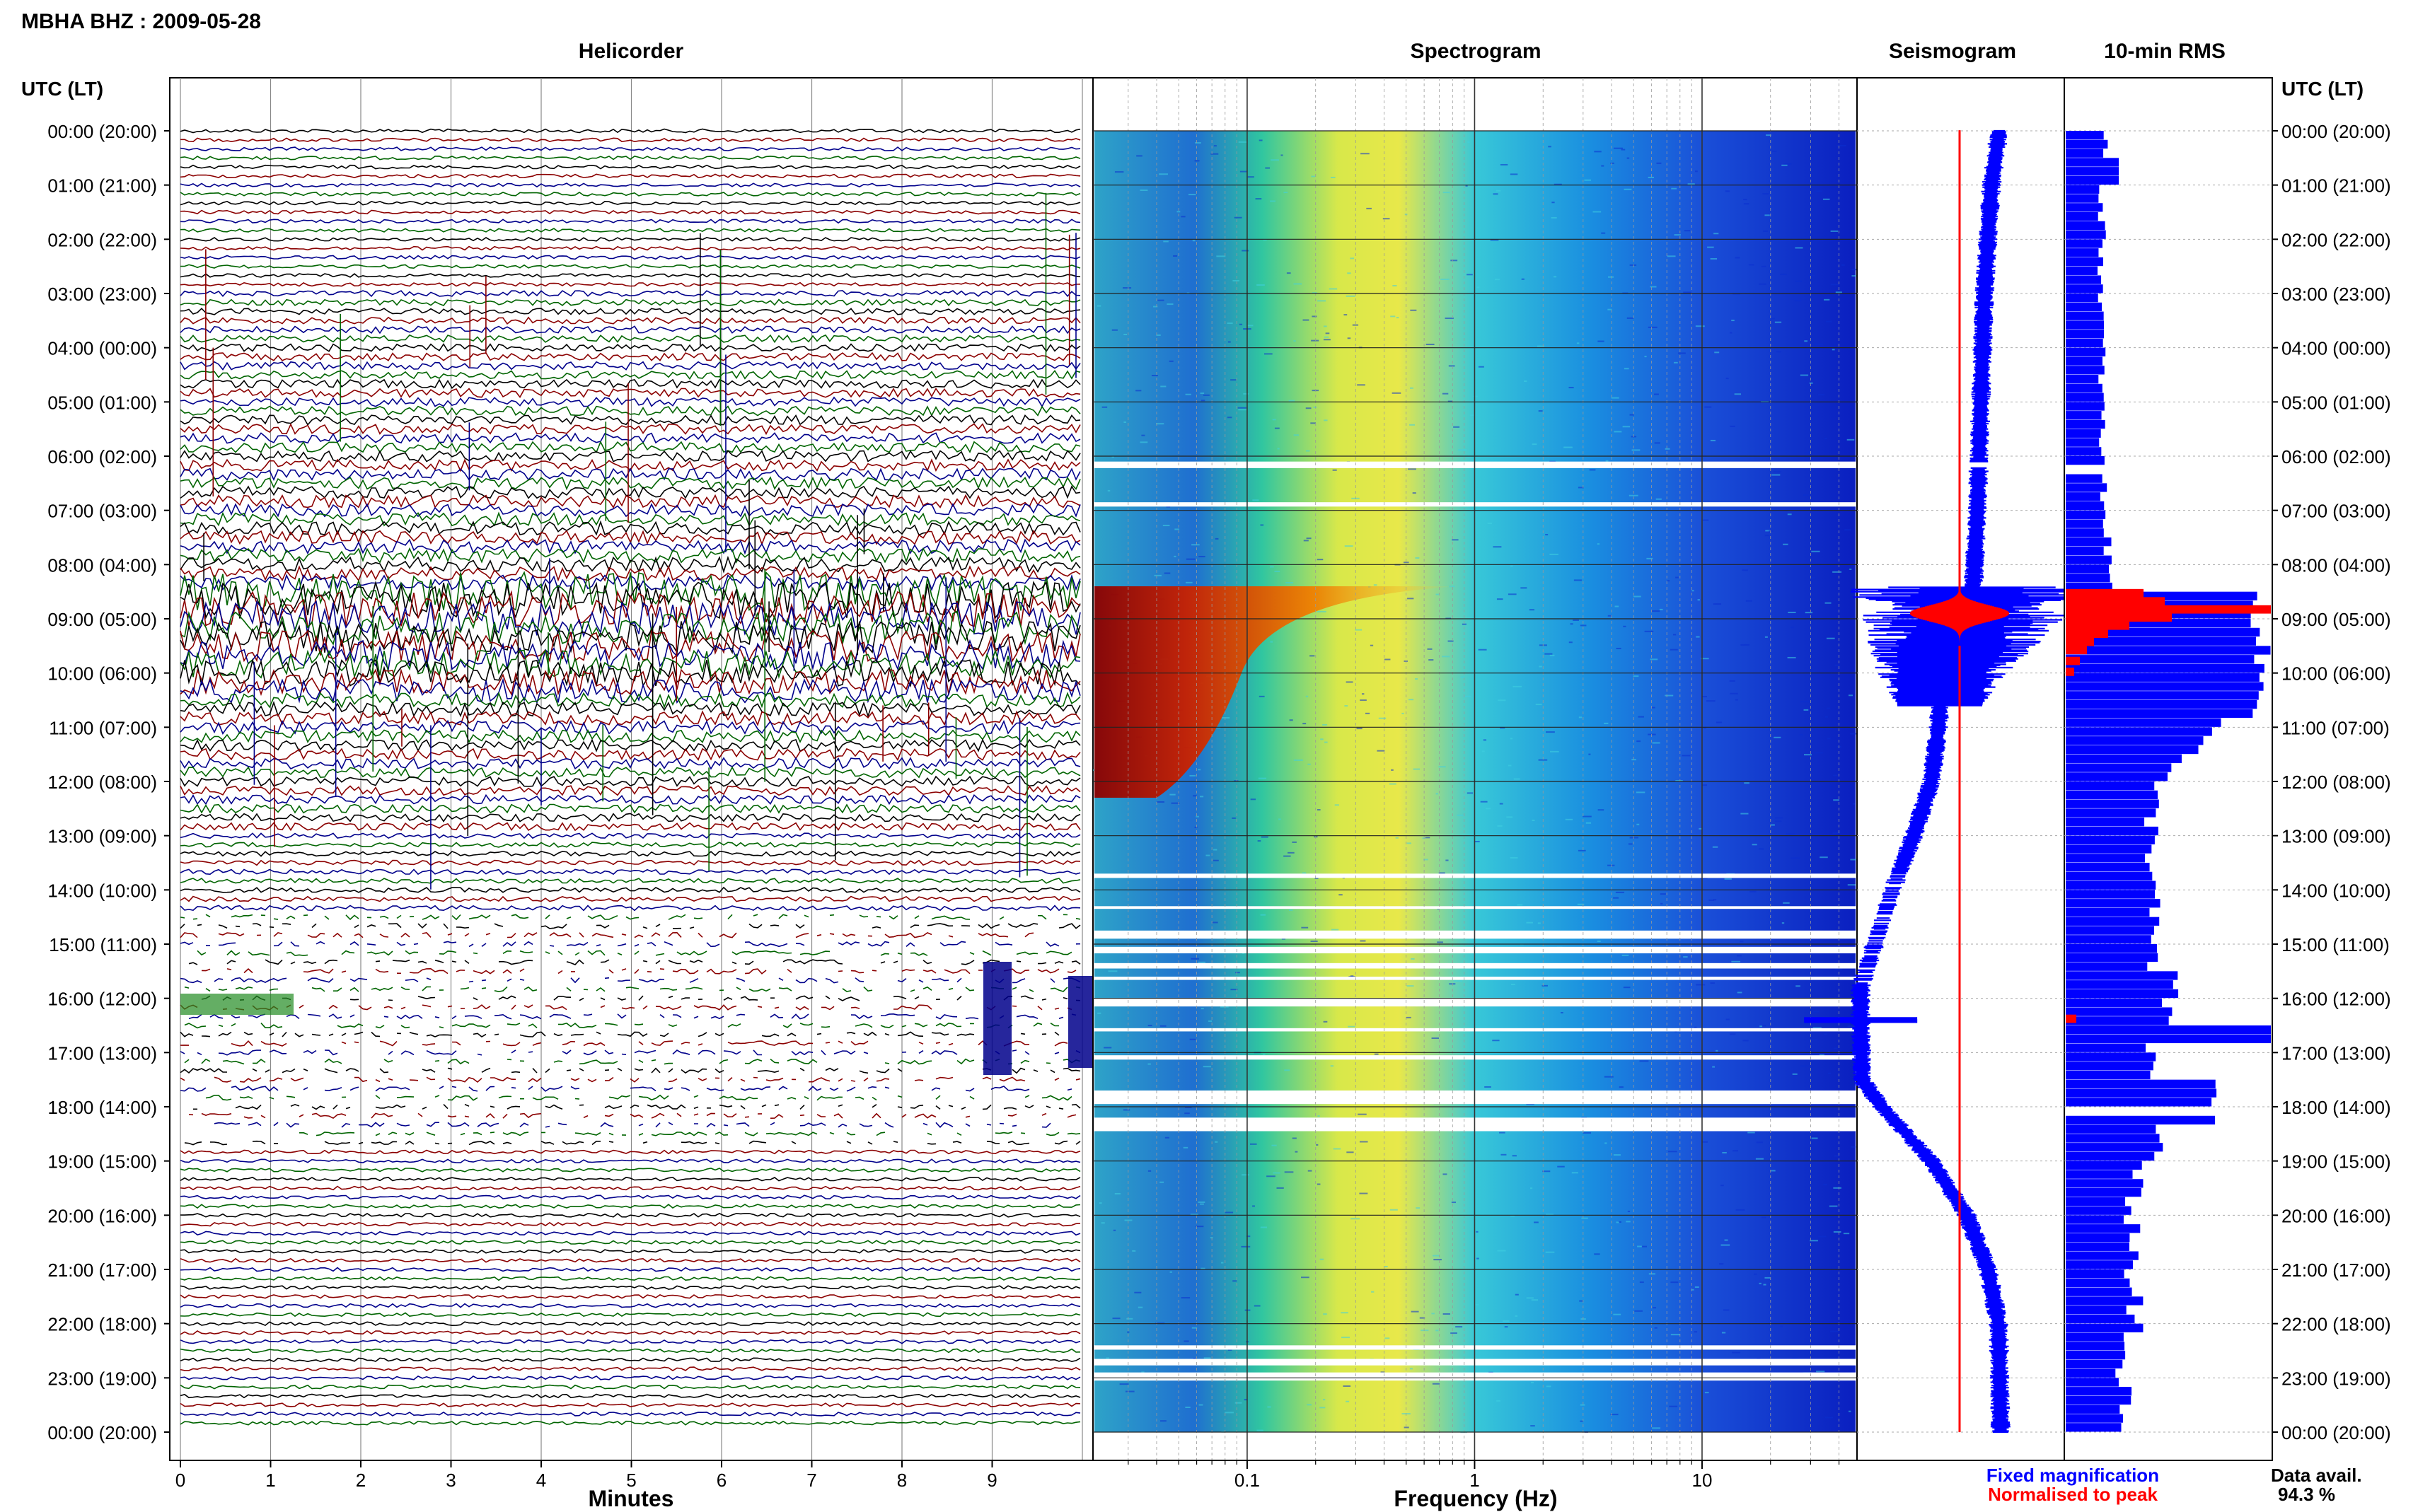 Image resolution: width=2418 pixels, height=1512 pixels. Describe the element at coordinates (2336, 565) in the screenshot. I see `time-label-right: 08:00 (04:00)` at that location.